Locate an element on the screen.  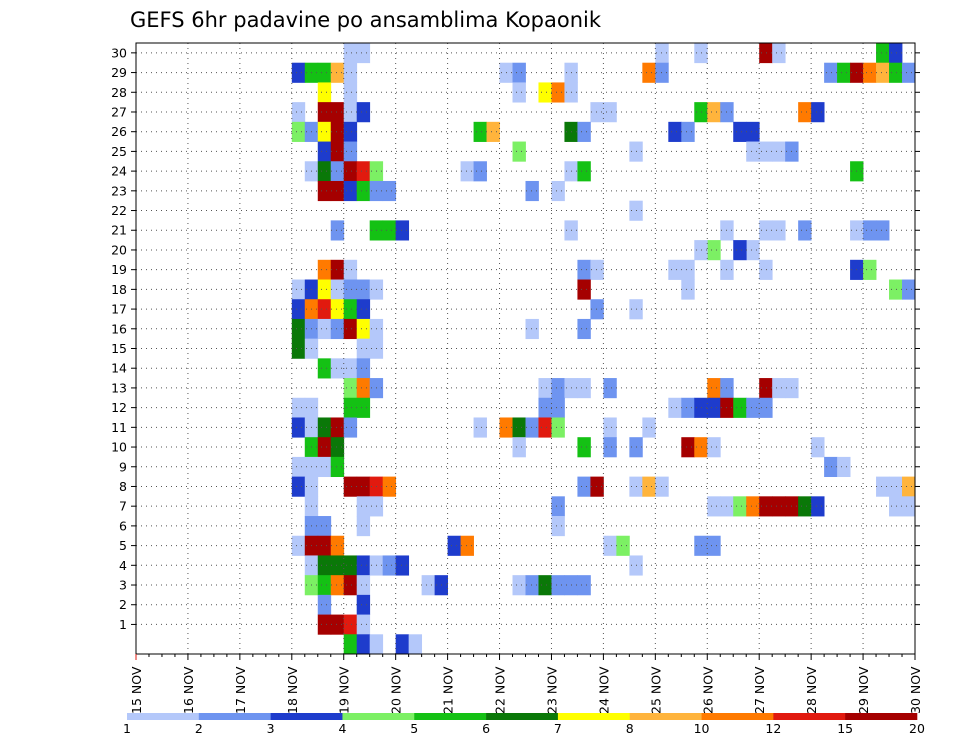
y-tick-label: 22 is located at coordinates (119, 210).